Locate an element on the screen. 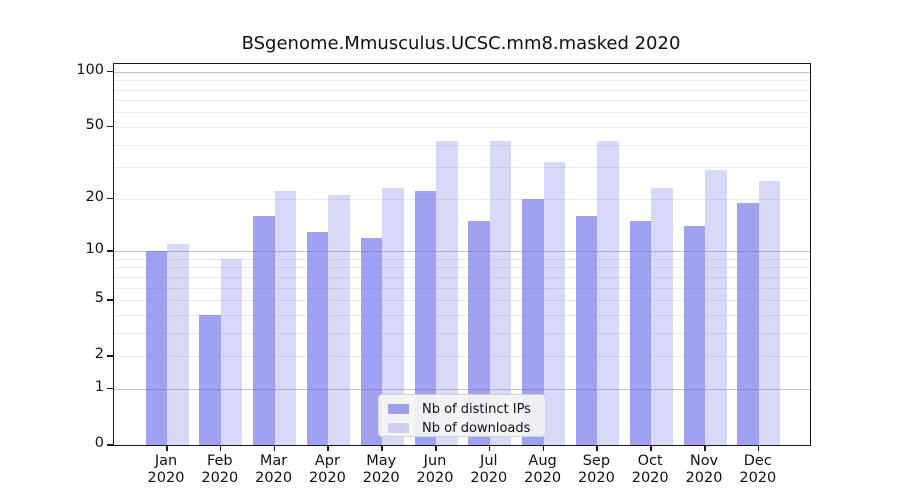 The image size is (900, 500). y-tick-label-0: 0 is located at coordinates (99, 443).